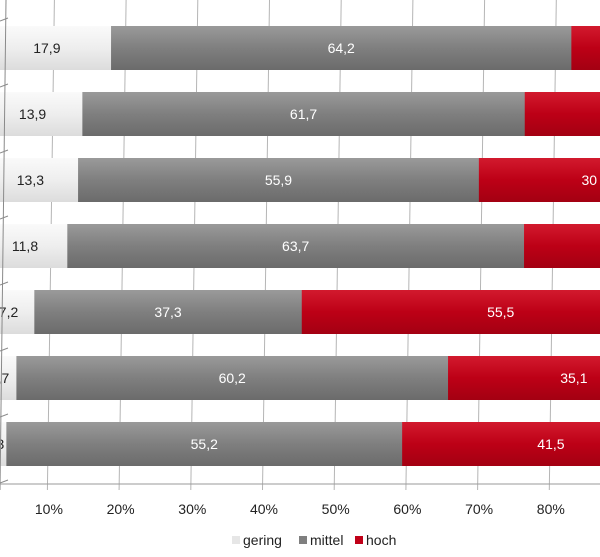 The width and height of the screenshot is (600, 557). Describe the element at coordinates (500, 312) in the screenshot. I see `data-label-hoch: 55,5` at that location.